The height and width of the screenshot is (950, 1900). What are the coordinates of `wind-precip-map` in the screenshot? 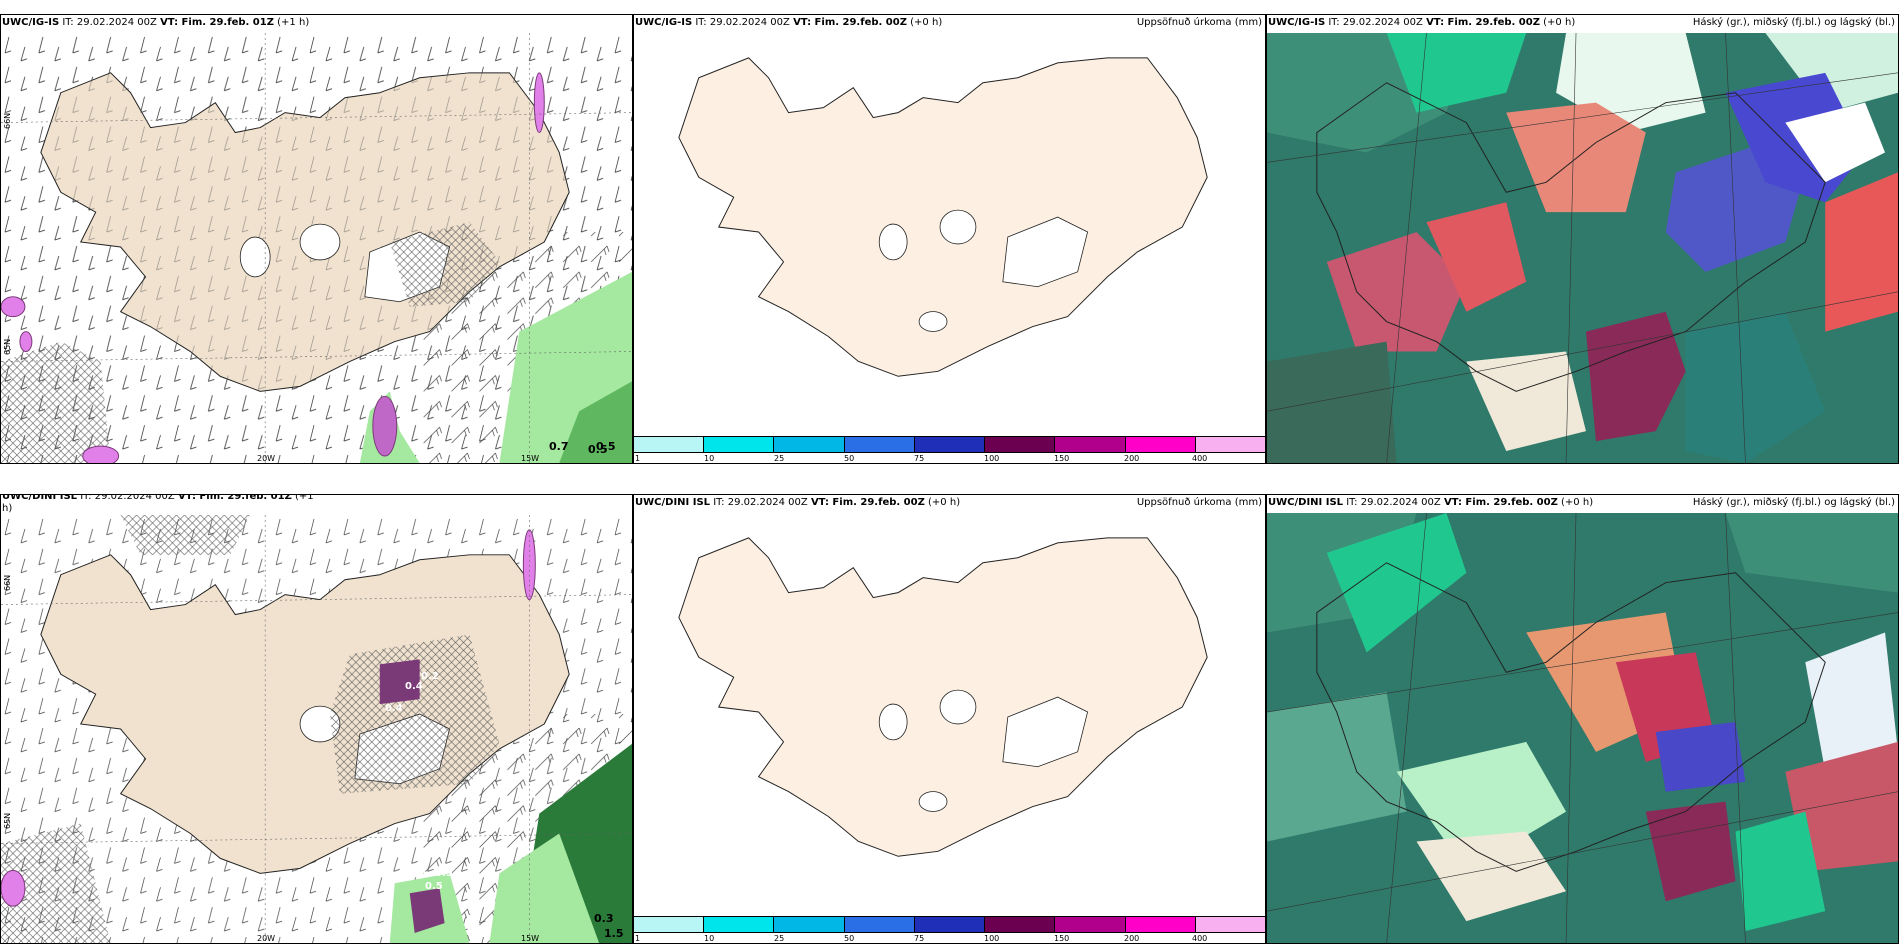 It's located at (316, 729).